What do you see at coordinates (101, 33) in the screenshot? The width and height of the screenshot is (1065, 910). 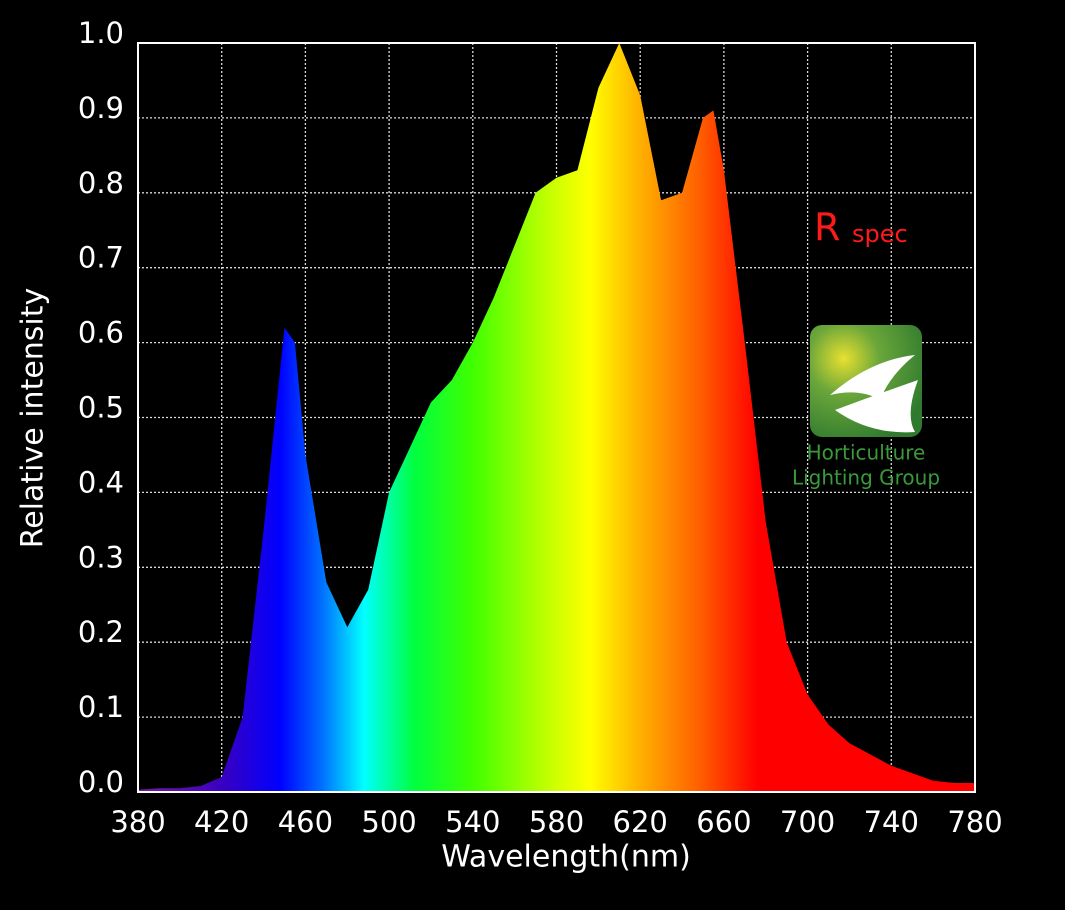 I see `y-tick-label: 1.0` at bounding box center [101, 33].